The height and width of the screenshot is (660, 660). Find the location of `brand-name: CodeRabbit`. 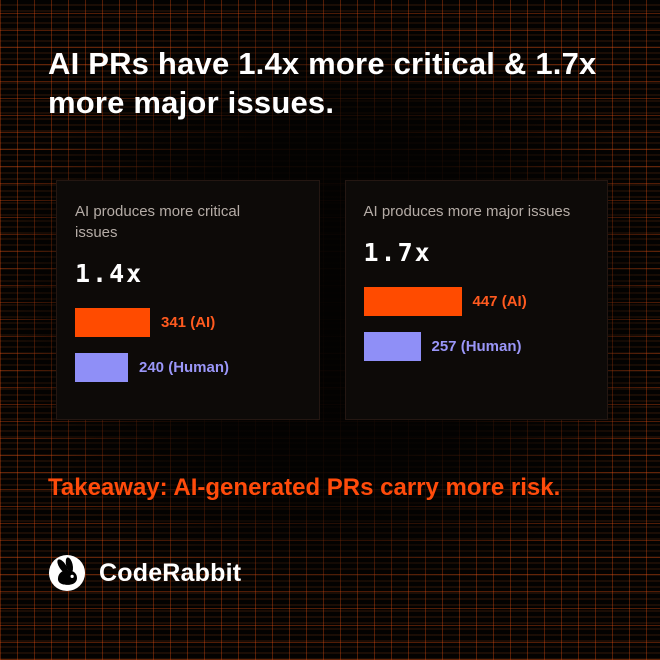

brand-name: CodeRabbit is located at coordinates (170, 572).